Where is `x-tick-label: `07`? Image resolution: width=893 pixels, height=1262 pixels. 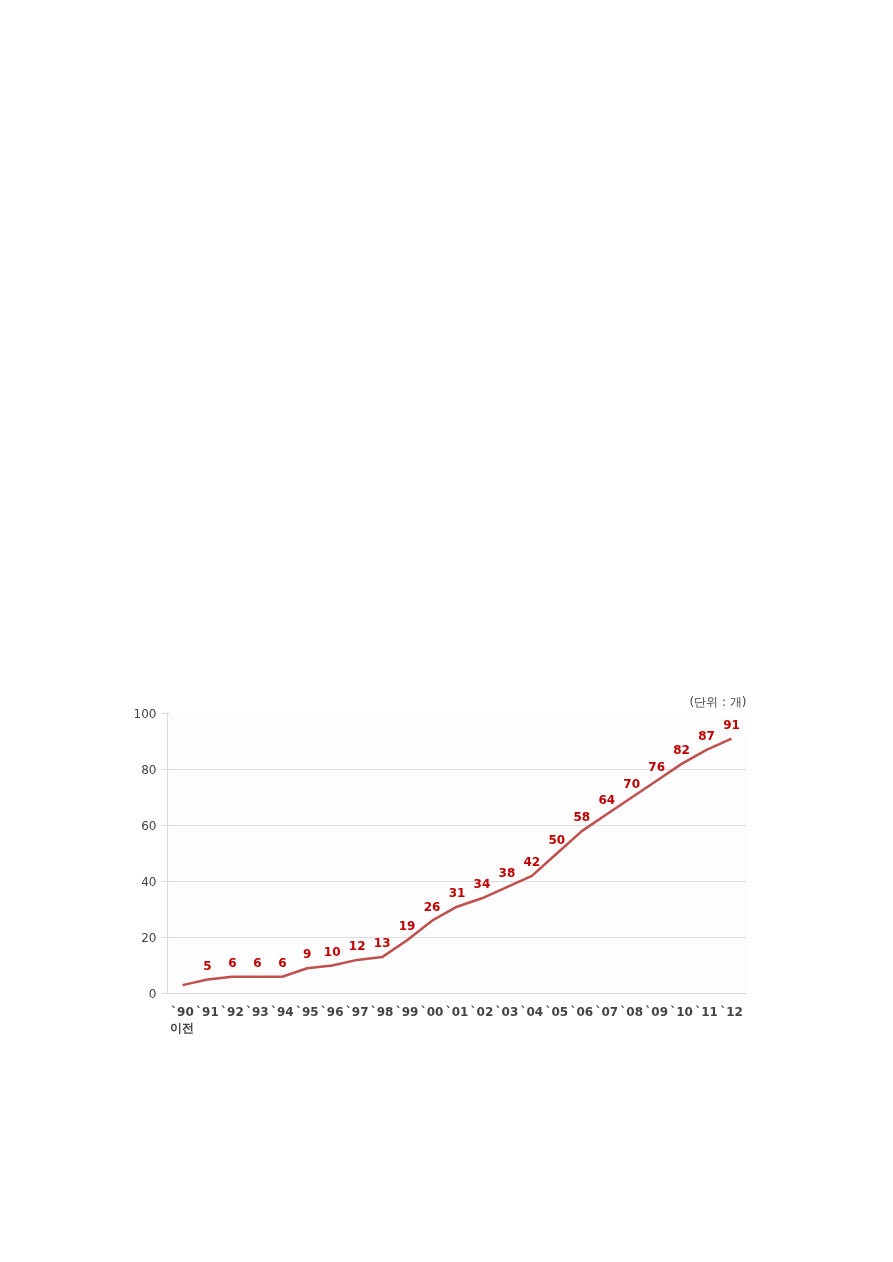
x-tick-label: `07 is located at coordinates (607, 1011).